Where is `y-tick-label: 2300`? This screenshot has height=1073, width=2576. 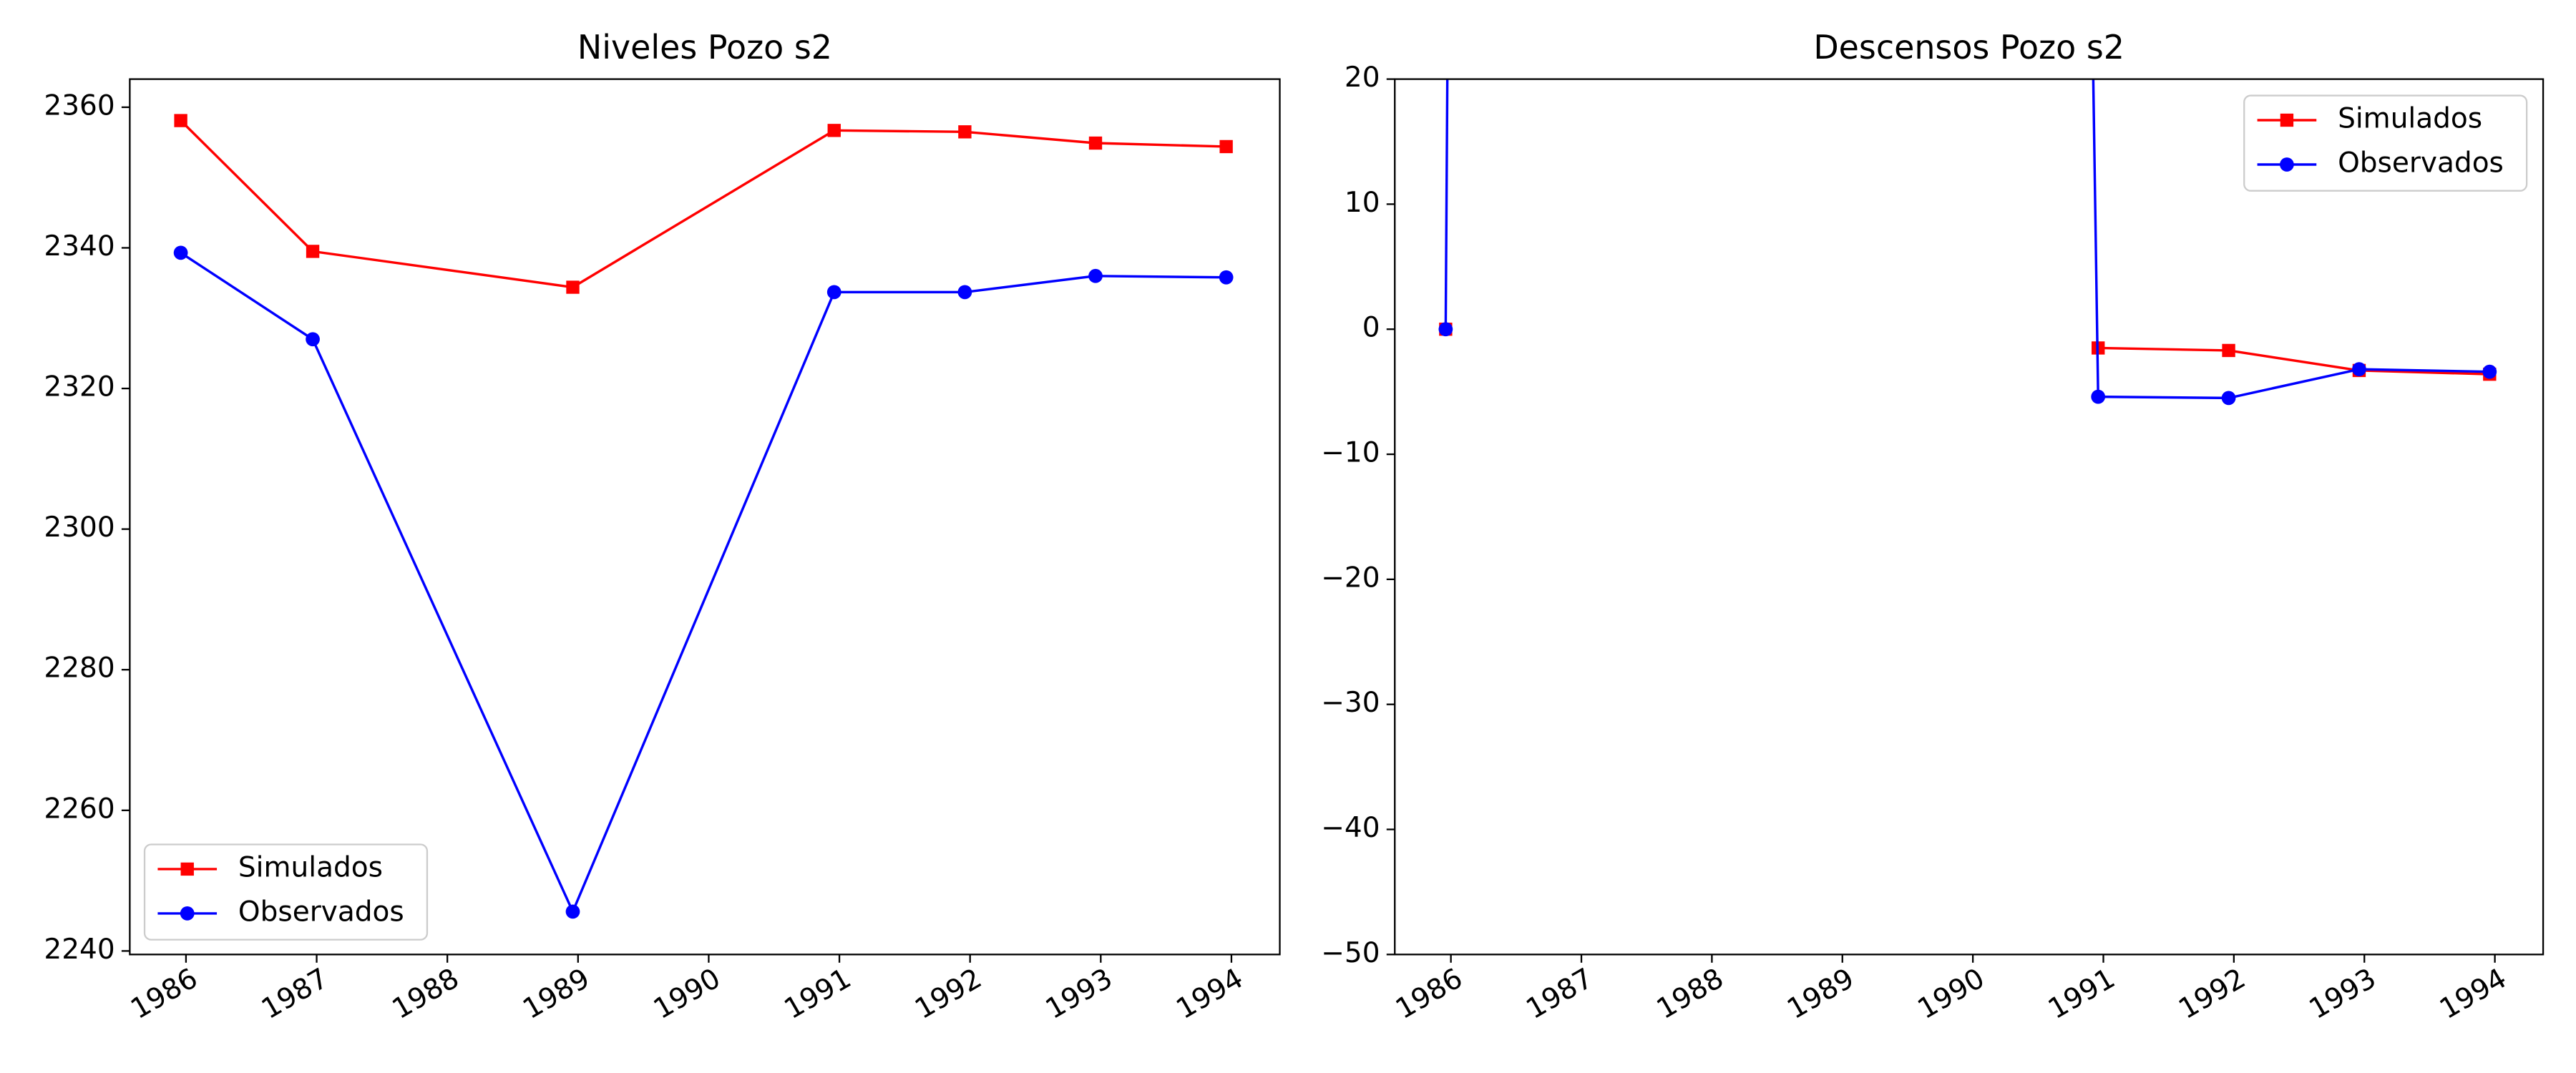
y-tick-label: 2300 is located at coordinates (79, 527).